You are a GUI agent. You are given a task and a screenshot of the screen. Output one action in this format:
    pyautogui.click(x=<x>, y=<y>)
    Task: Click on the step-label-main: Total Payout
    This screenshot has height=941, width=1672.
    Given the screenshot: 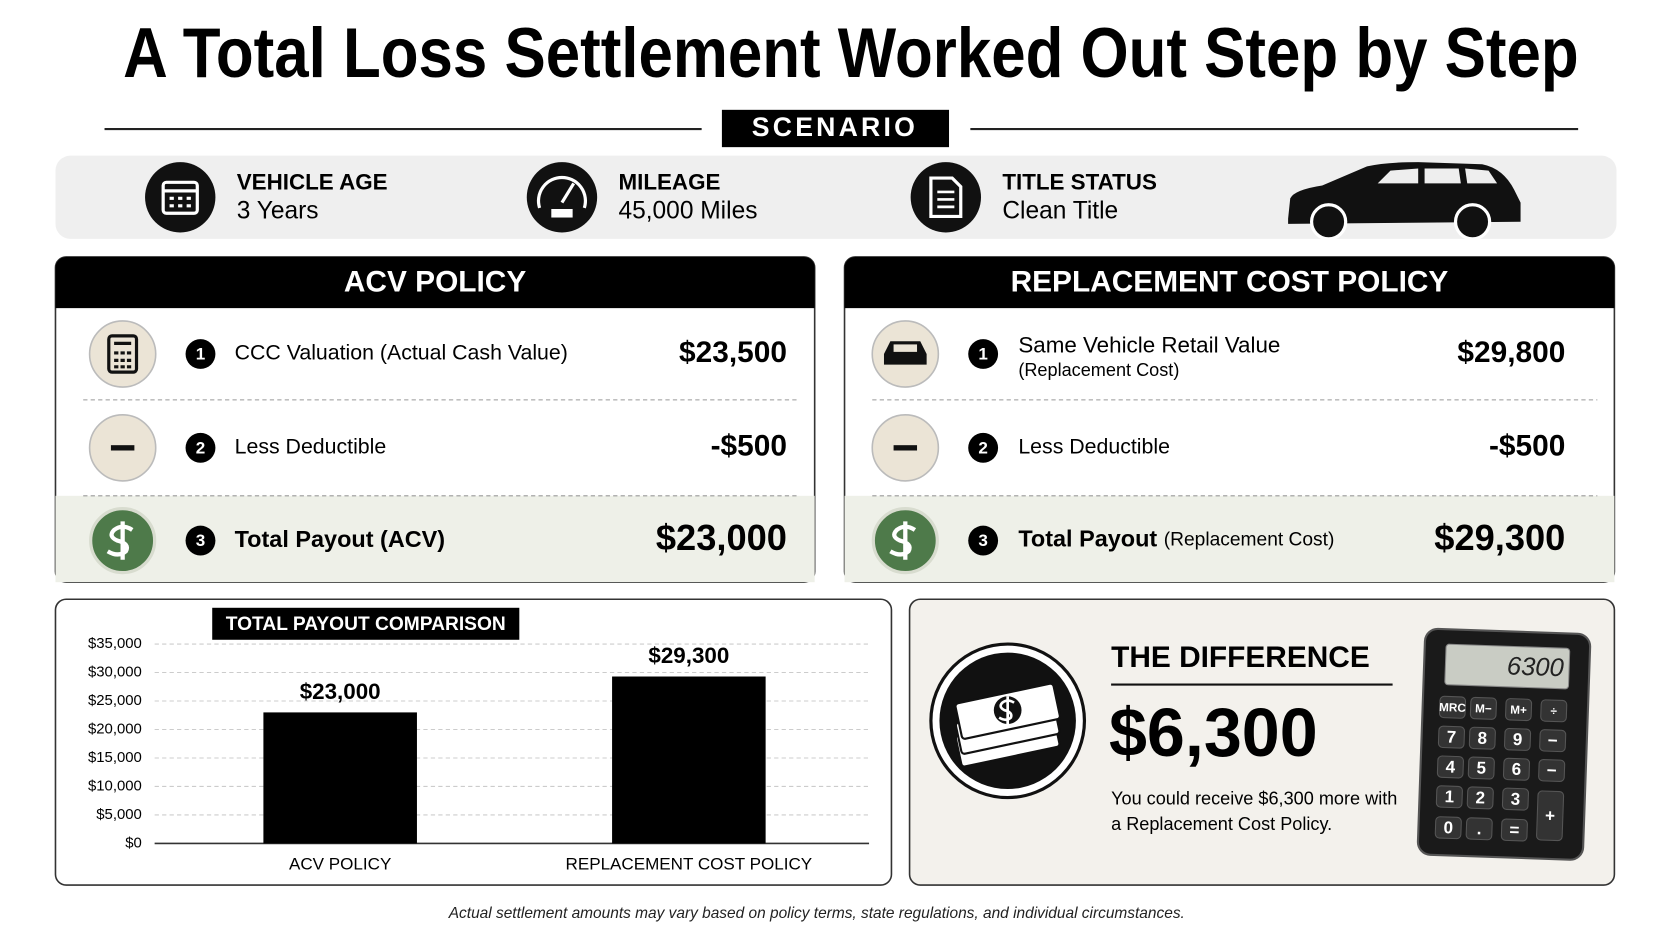 What is the action you would take?
    pyautogui.click(x=1087, y=539)
    